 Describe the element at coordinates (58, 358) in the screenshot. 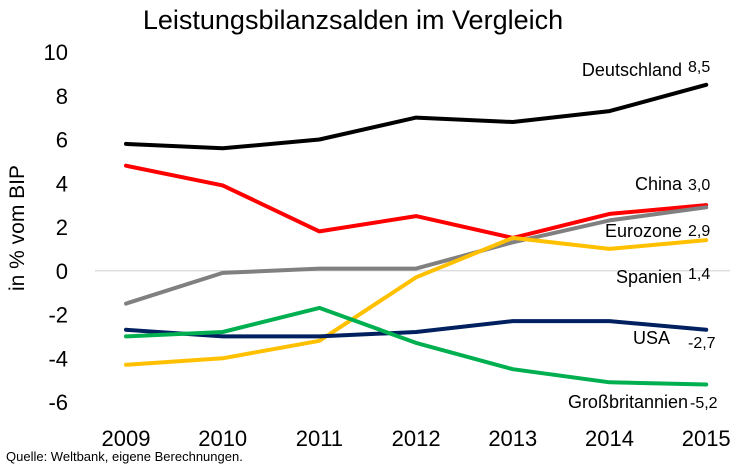

I see `y-tick-label: -4` at that location.